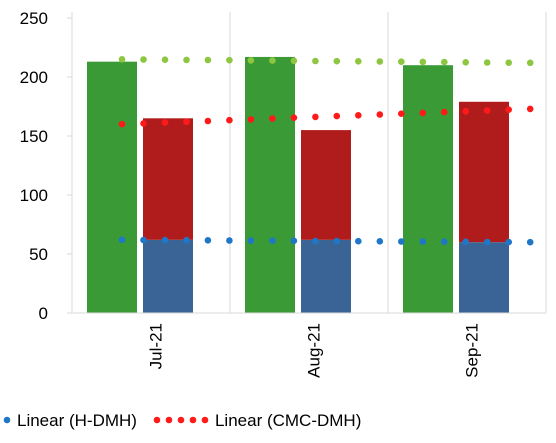 The image size is (556, 443). I want to click on y-tick-label: 150, so click(34, 136).